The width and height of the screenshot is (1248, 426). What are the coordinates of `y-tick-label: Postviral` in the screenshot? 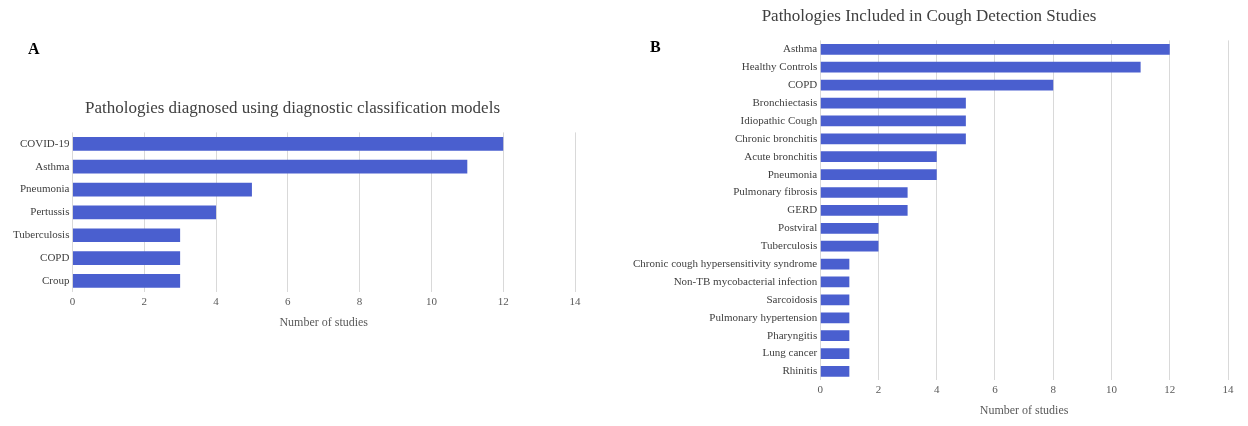 It's located at (798, 227).